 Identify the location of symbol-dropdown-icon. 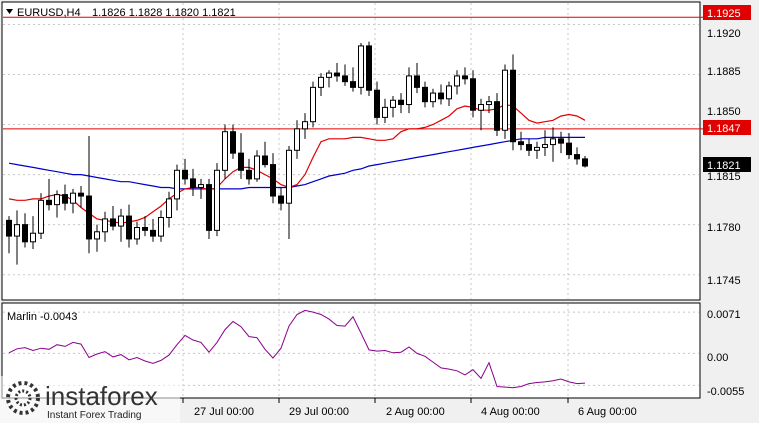
(9, 11).